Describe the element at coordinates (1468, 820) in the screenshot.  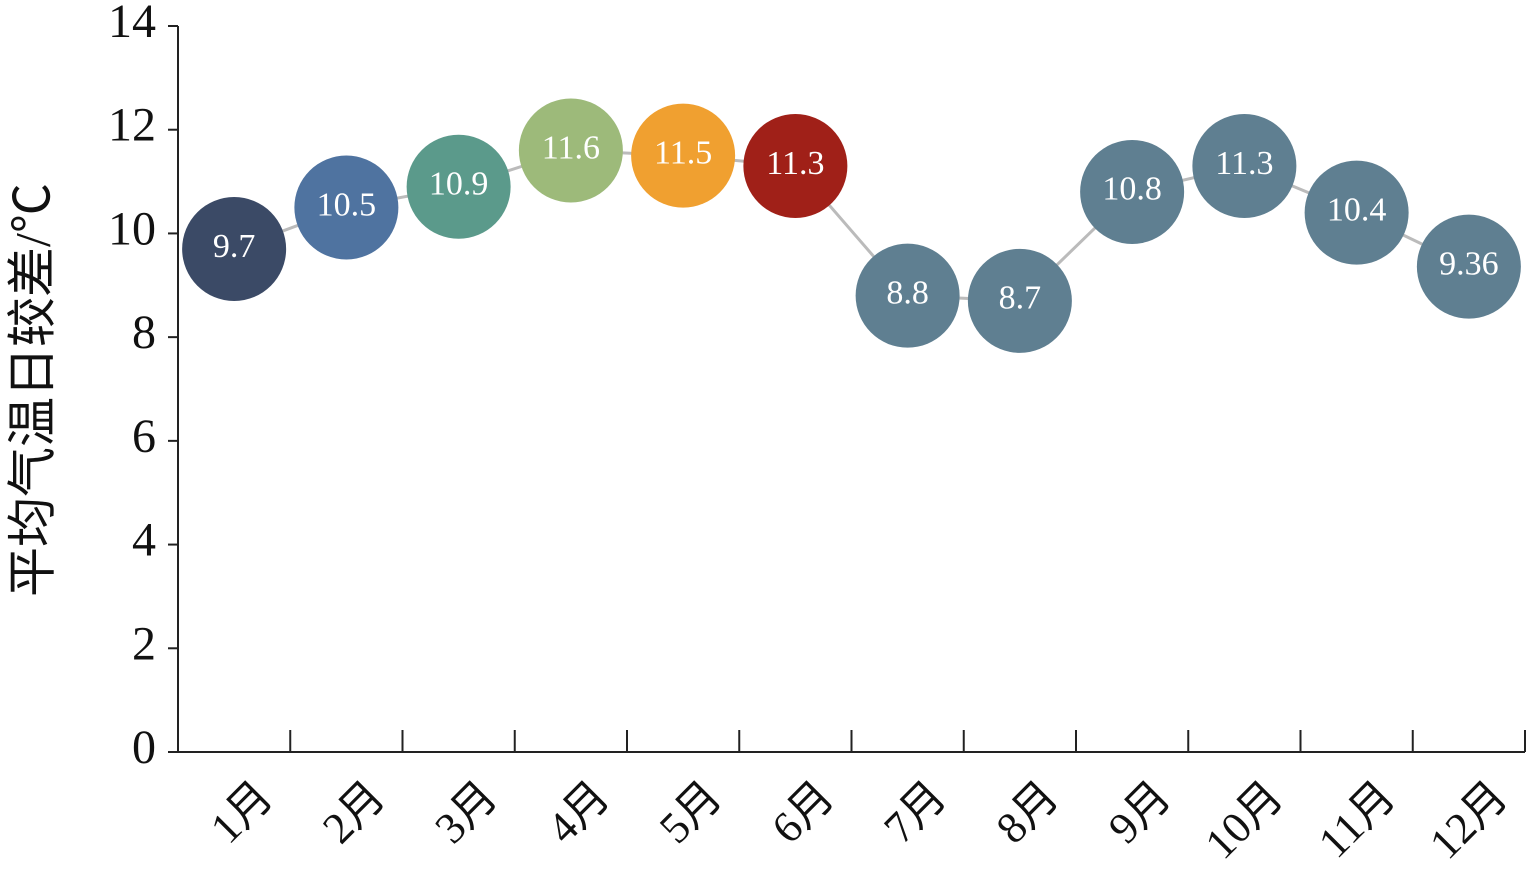
I see `x-tick-label: 12月` at that location.